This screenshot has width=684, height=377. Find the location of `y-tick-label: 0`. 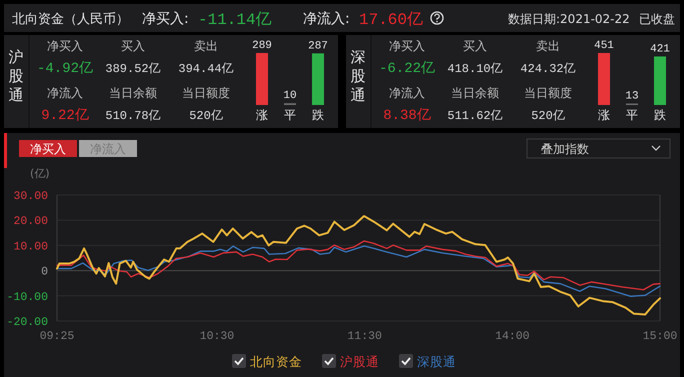

y-tick-label: 0 is located at coordinates (44, 272).